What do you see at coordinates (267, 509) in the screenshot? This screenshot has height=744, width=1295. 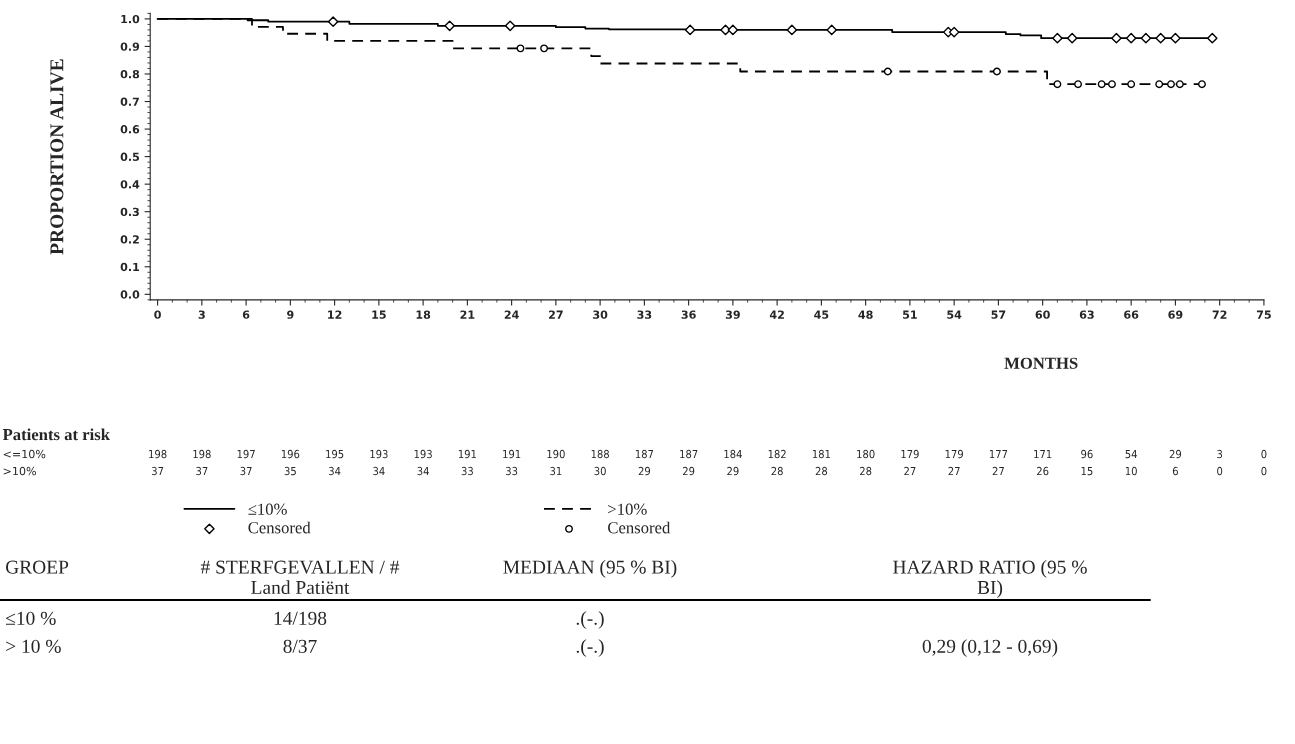 I see `legend-label: ≤10%` at bounding box center [267, 509].